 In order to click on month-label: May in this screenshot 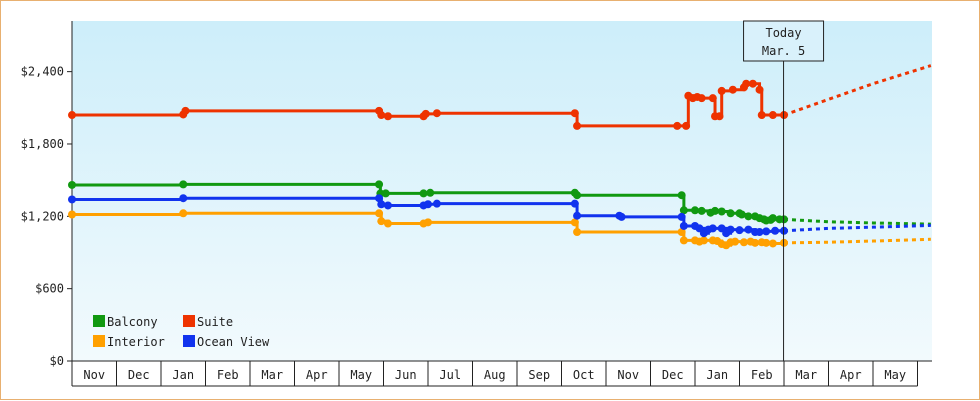, I will do `click(895, 375)`.